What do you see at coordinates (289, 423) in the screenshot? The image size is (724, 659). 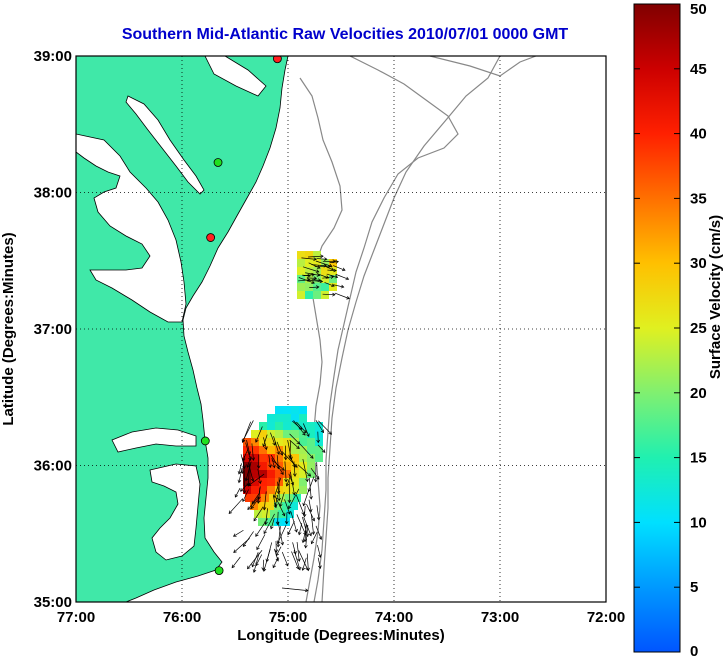 I see `velocity-vectors` at bounding box center [289, 423].